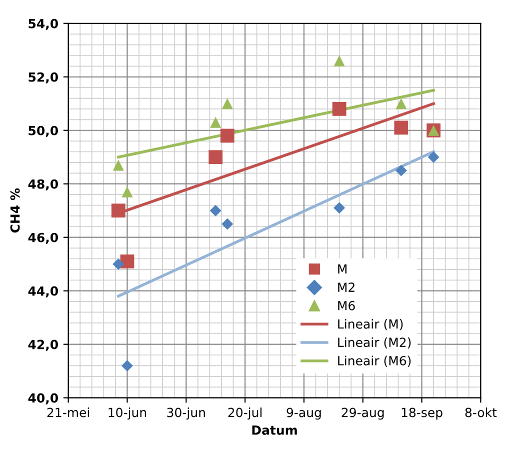  I want to click on legend-label: Lineair (M), so click(370, 324).